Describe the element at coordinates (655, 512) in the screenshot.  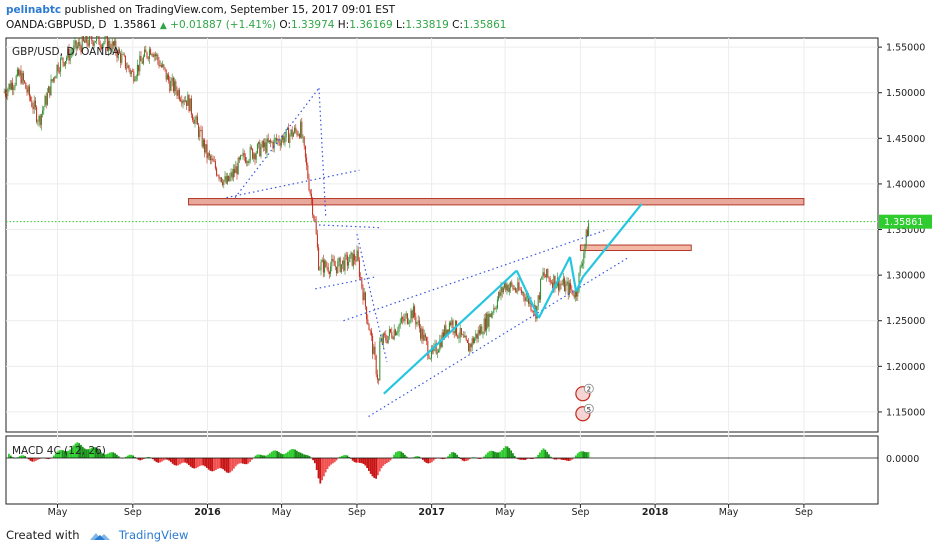
I see `time-tick-label: 2018` at that location.